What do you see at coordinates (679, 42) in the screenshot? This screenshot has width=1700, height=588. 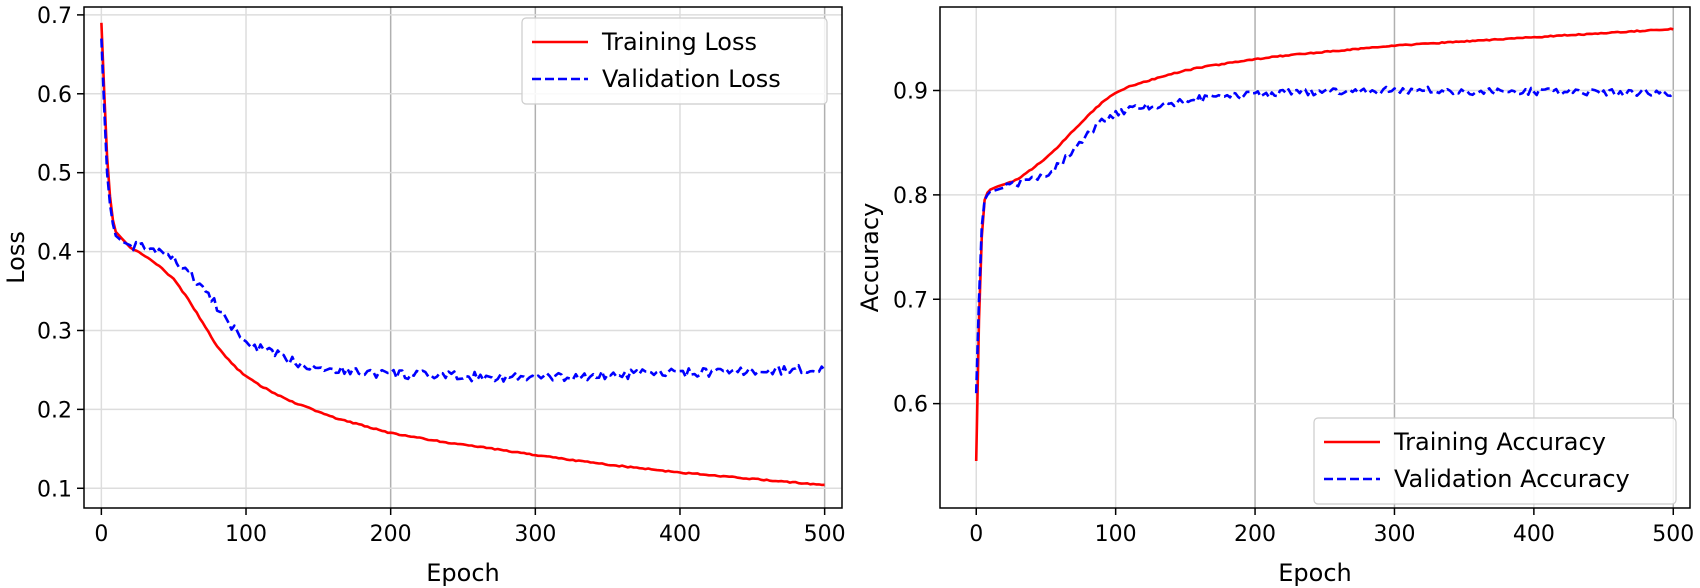 I see `legend-label: Training Loss` at bounding box center [679, 42].